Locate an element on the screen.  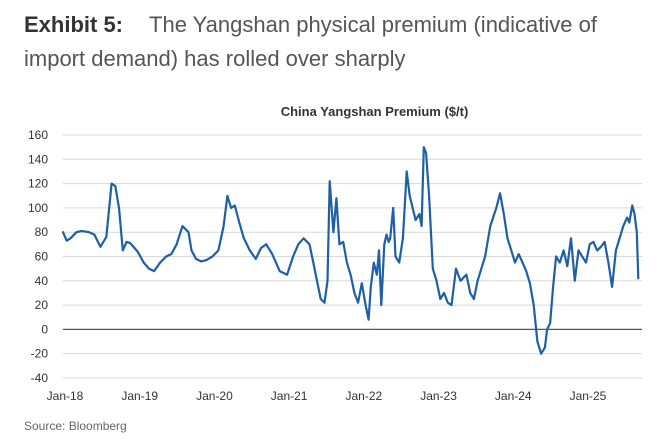
source-note: Source: Bloomberg is located at coordinates (75, 426).